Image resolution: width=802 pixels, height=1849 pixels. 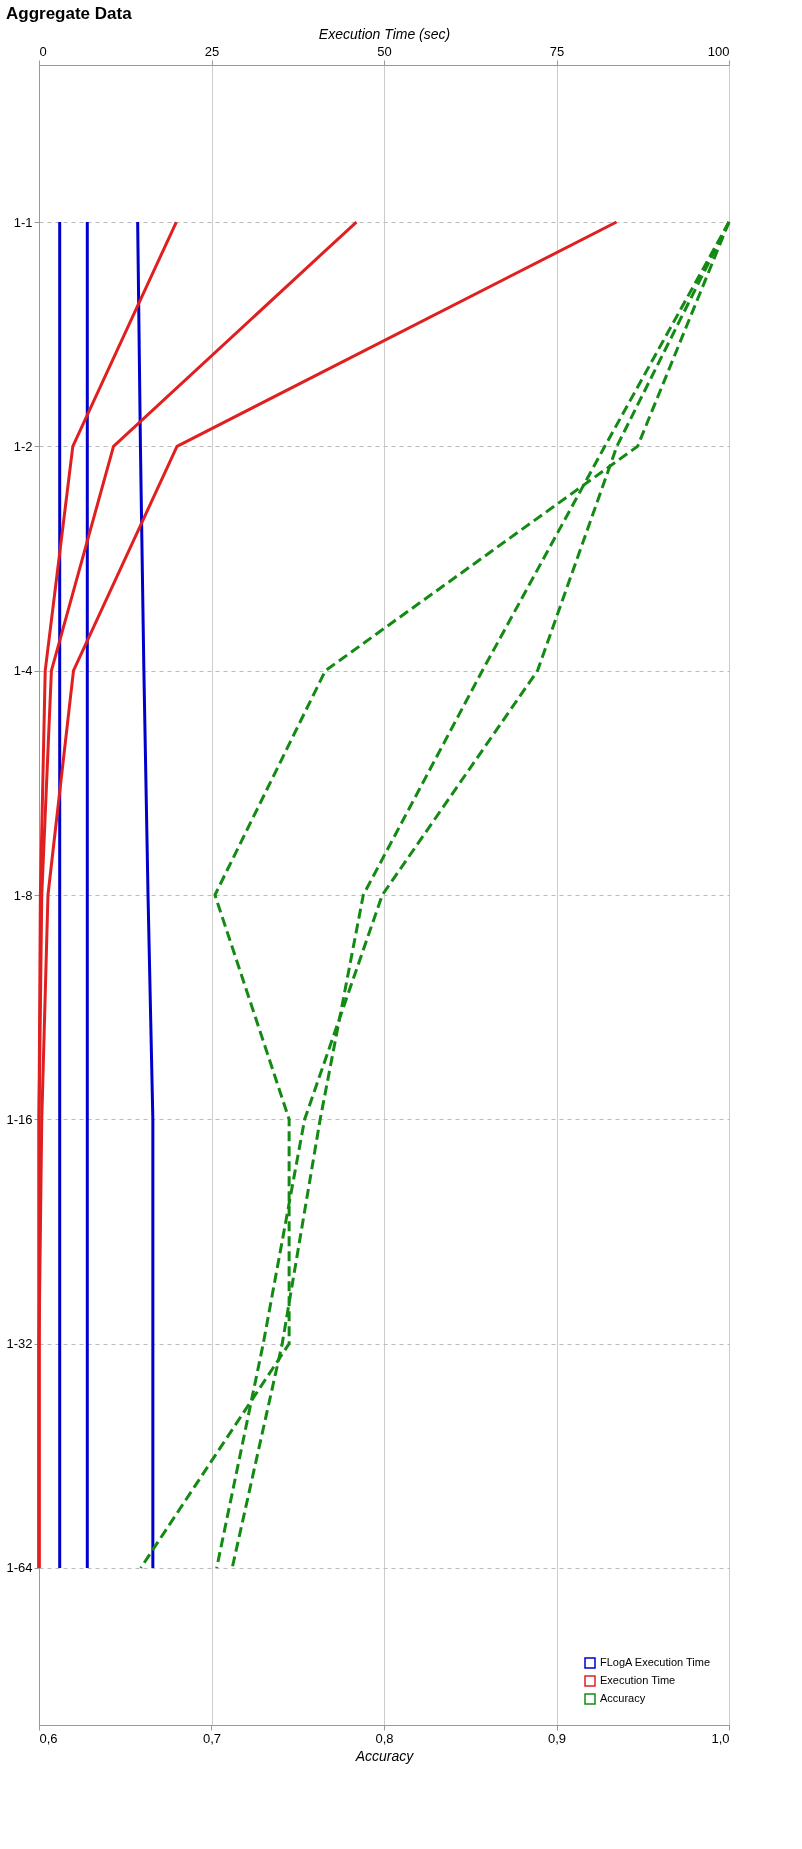 I want to click on x2-tick-label: 100, so click(x=718, y=51).